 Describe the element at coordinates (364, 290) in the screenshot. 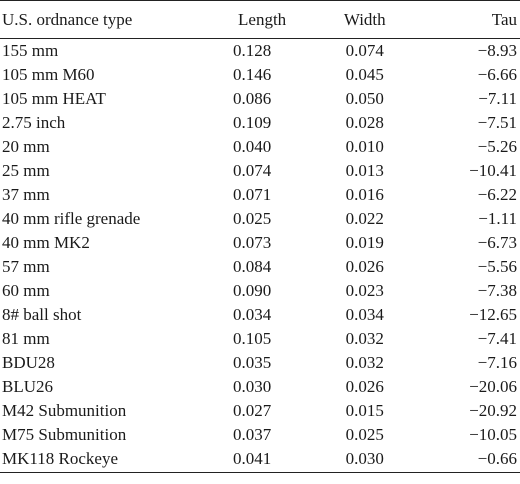

I see `cell-width: 0.023` at that location.